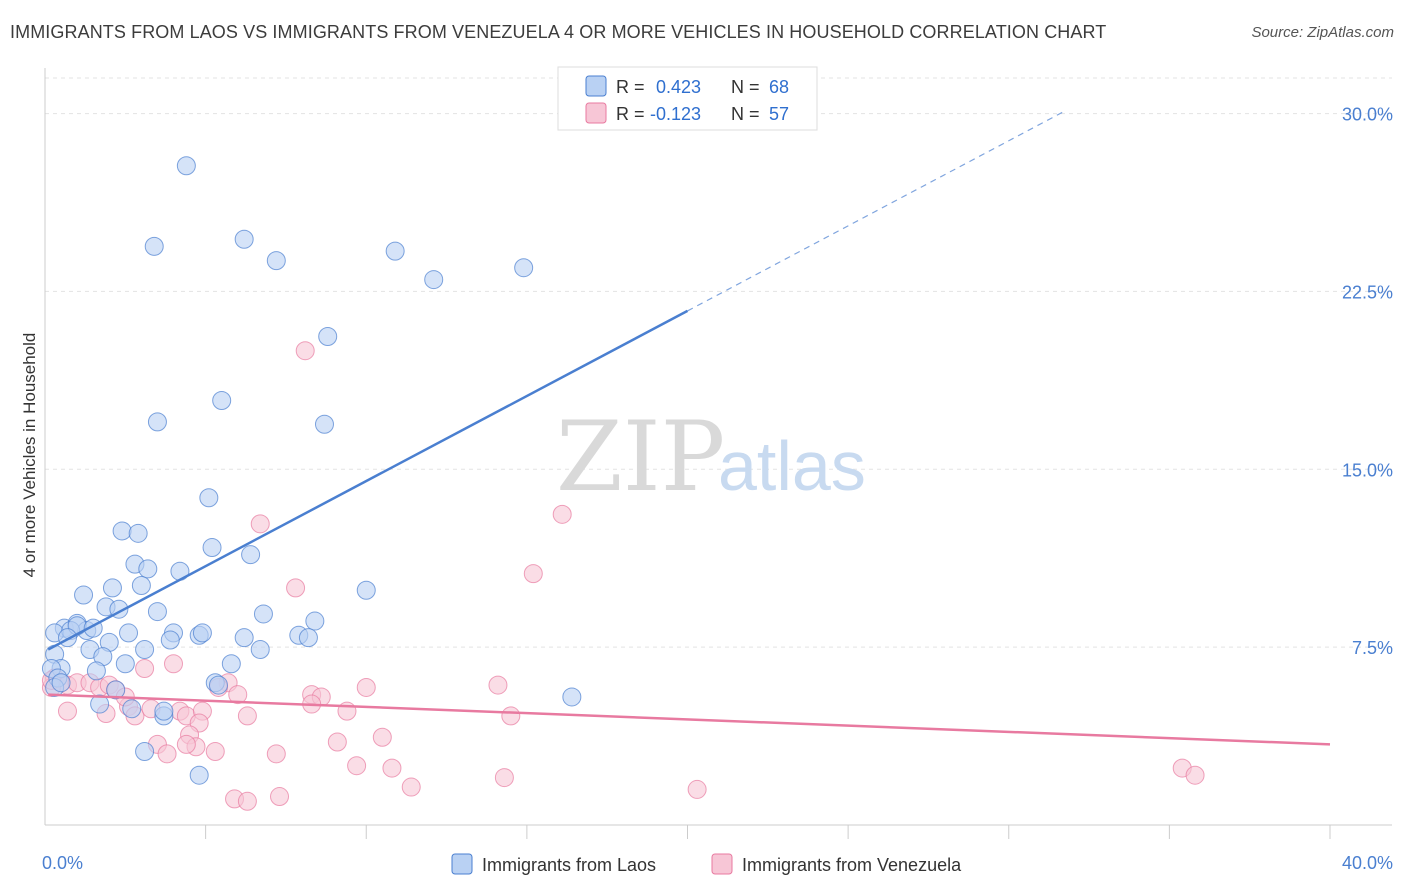 The image size is (1406, 892). Describe the element at coordinates (687, 98) in the screenshot. I see `stats-legend: R = 0.423 N = 68 R = -0.123 N = 57` at that location.